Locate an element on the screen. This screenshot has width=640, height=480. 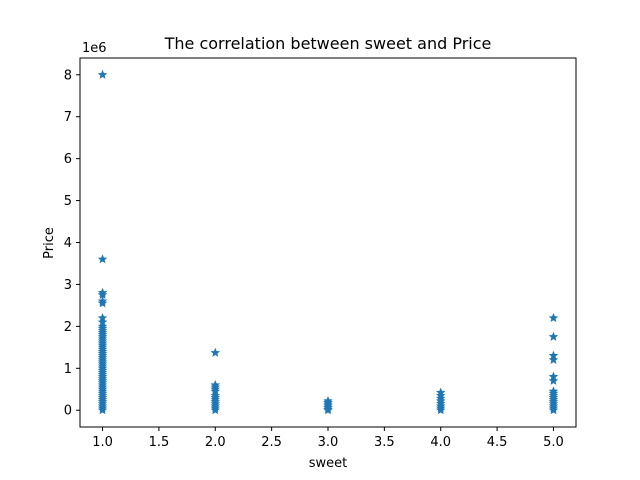
x-tick-label: 1.5 is located at coordinates (159, 442).